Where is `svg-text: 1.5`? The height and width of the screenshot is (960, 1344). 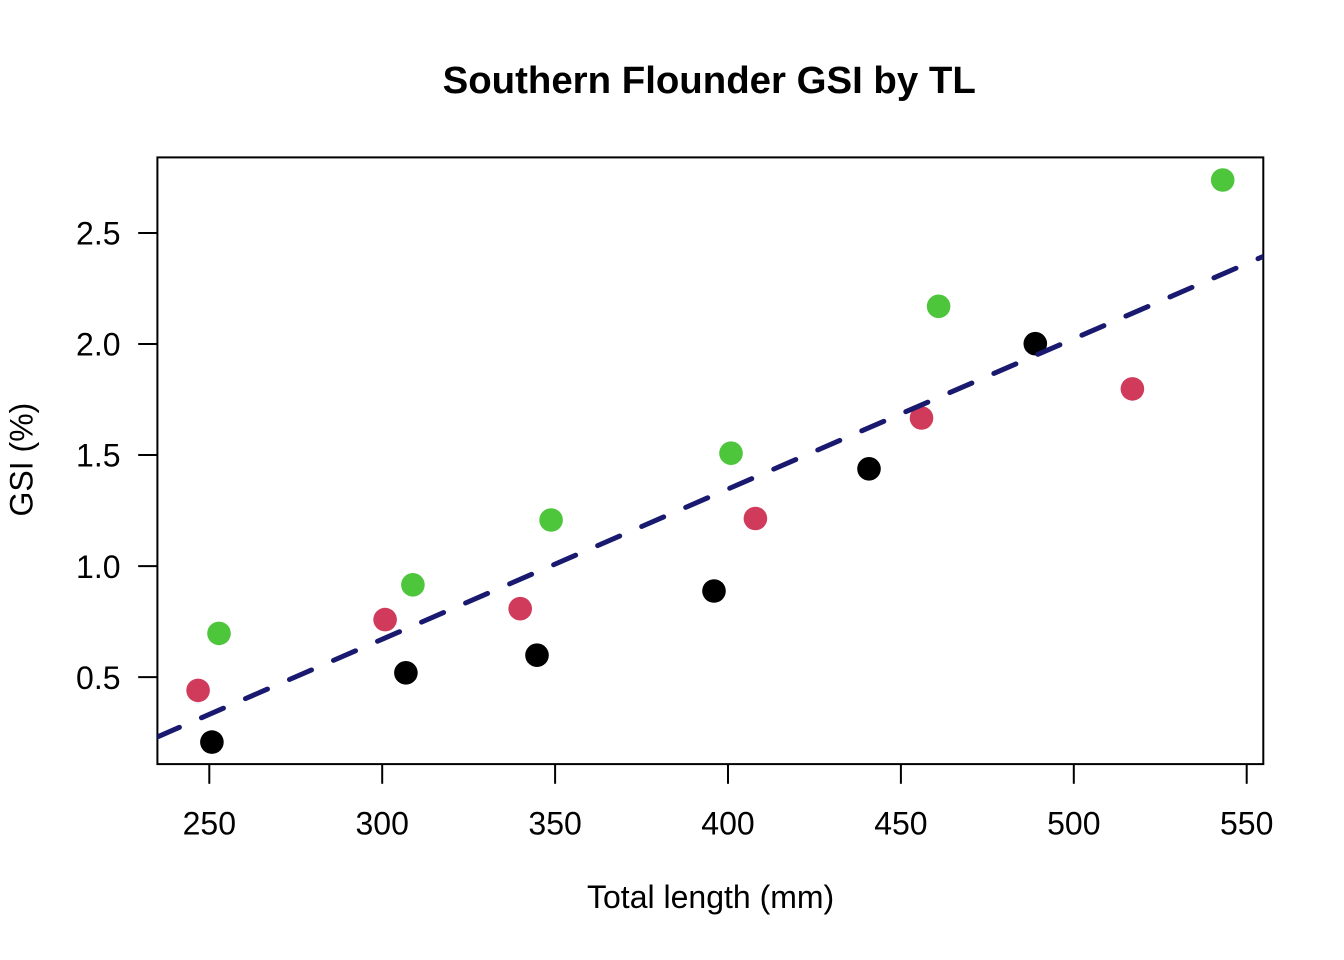
svg-text: 1.5 is located at coordinates (98, 456).